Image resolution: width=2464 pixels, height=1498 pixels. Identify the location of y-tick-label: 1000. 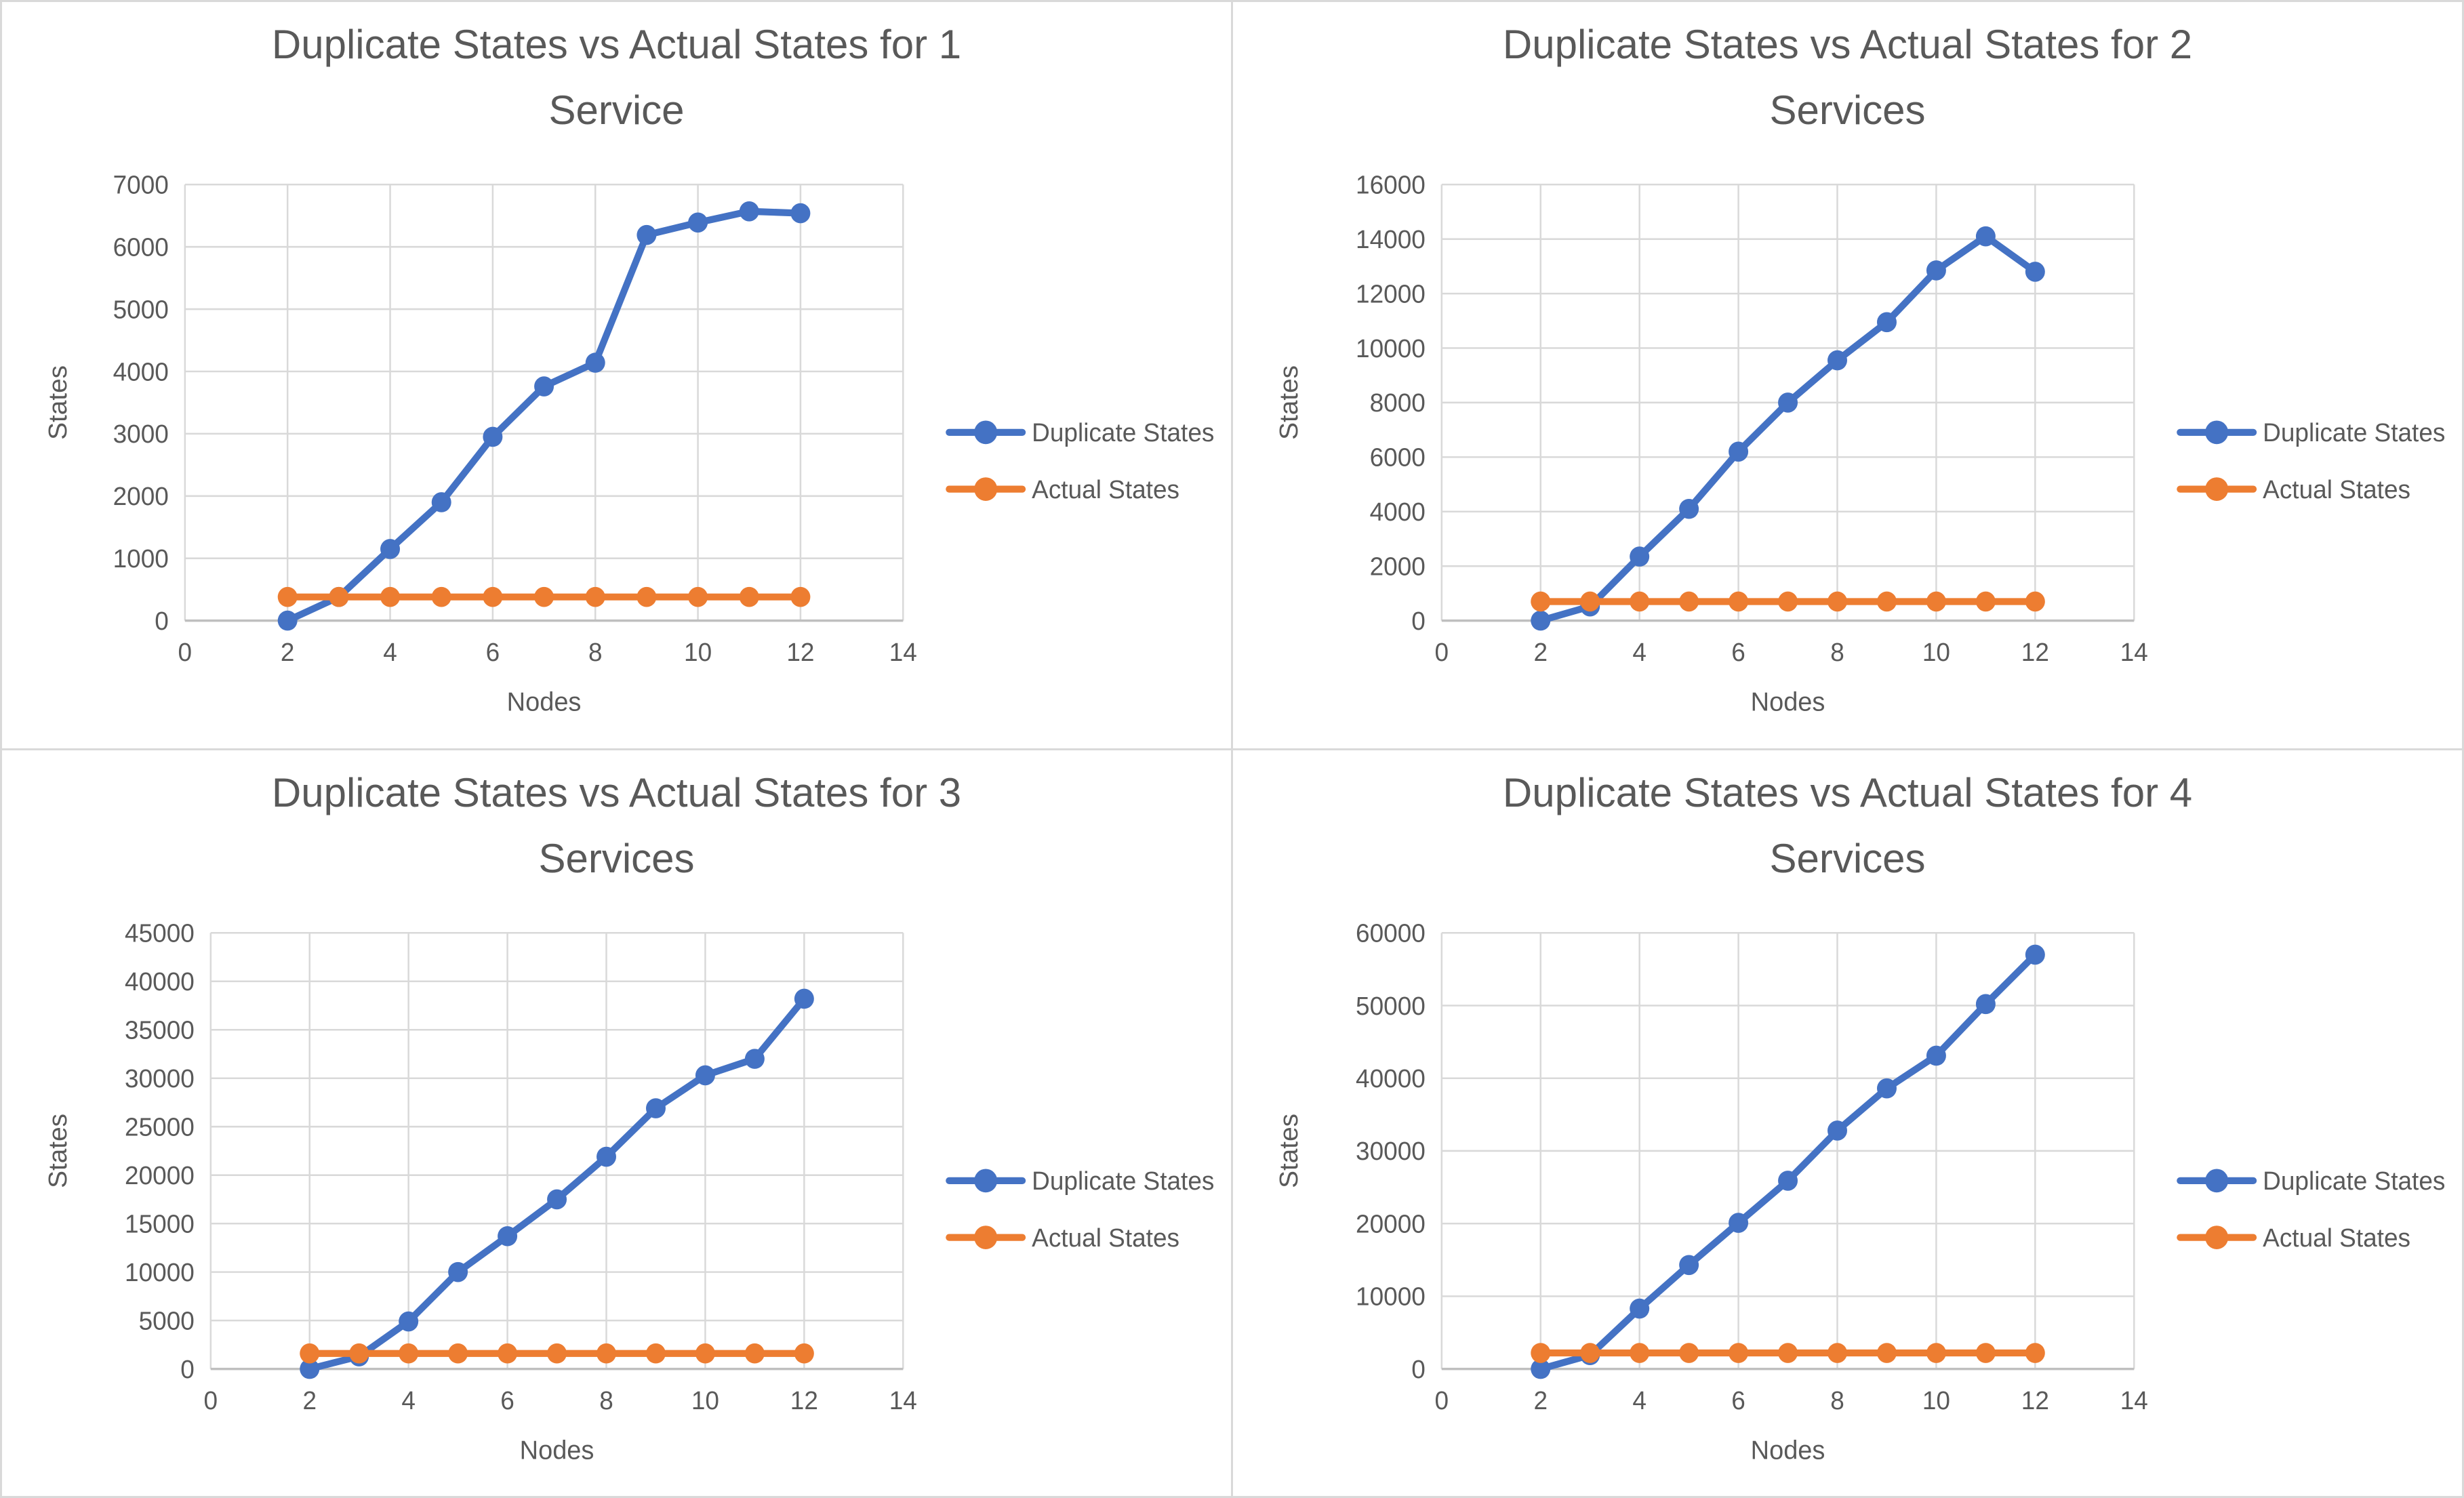
(141, 558).